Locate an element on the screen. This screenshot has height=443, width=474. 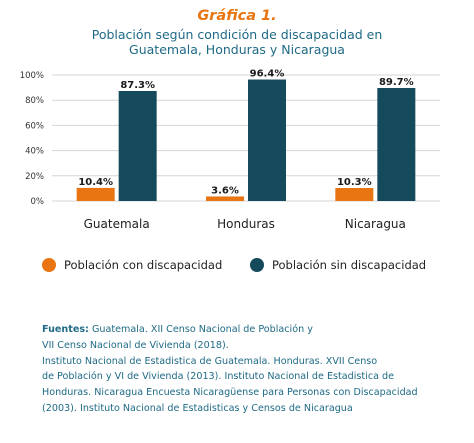
sources-line-2: VII Censo Nacional de Vivienda (2018). is located at coordinates (135, 345).